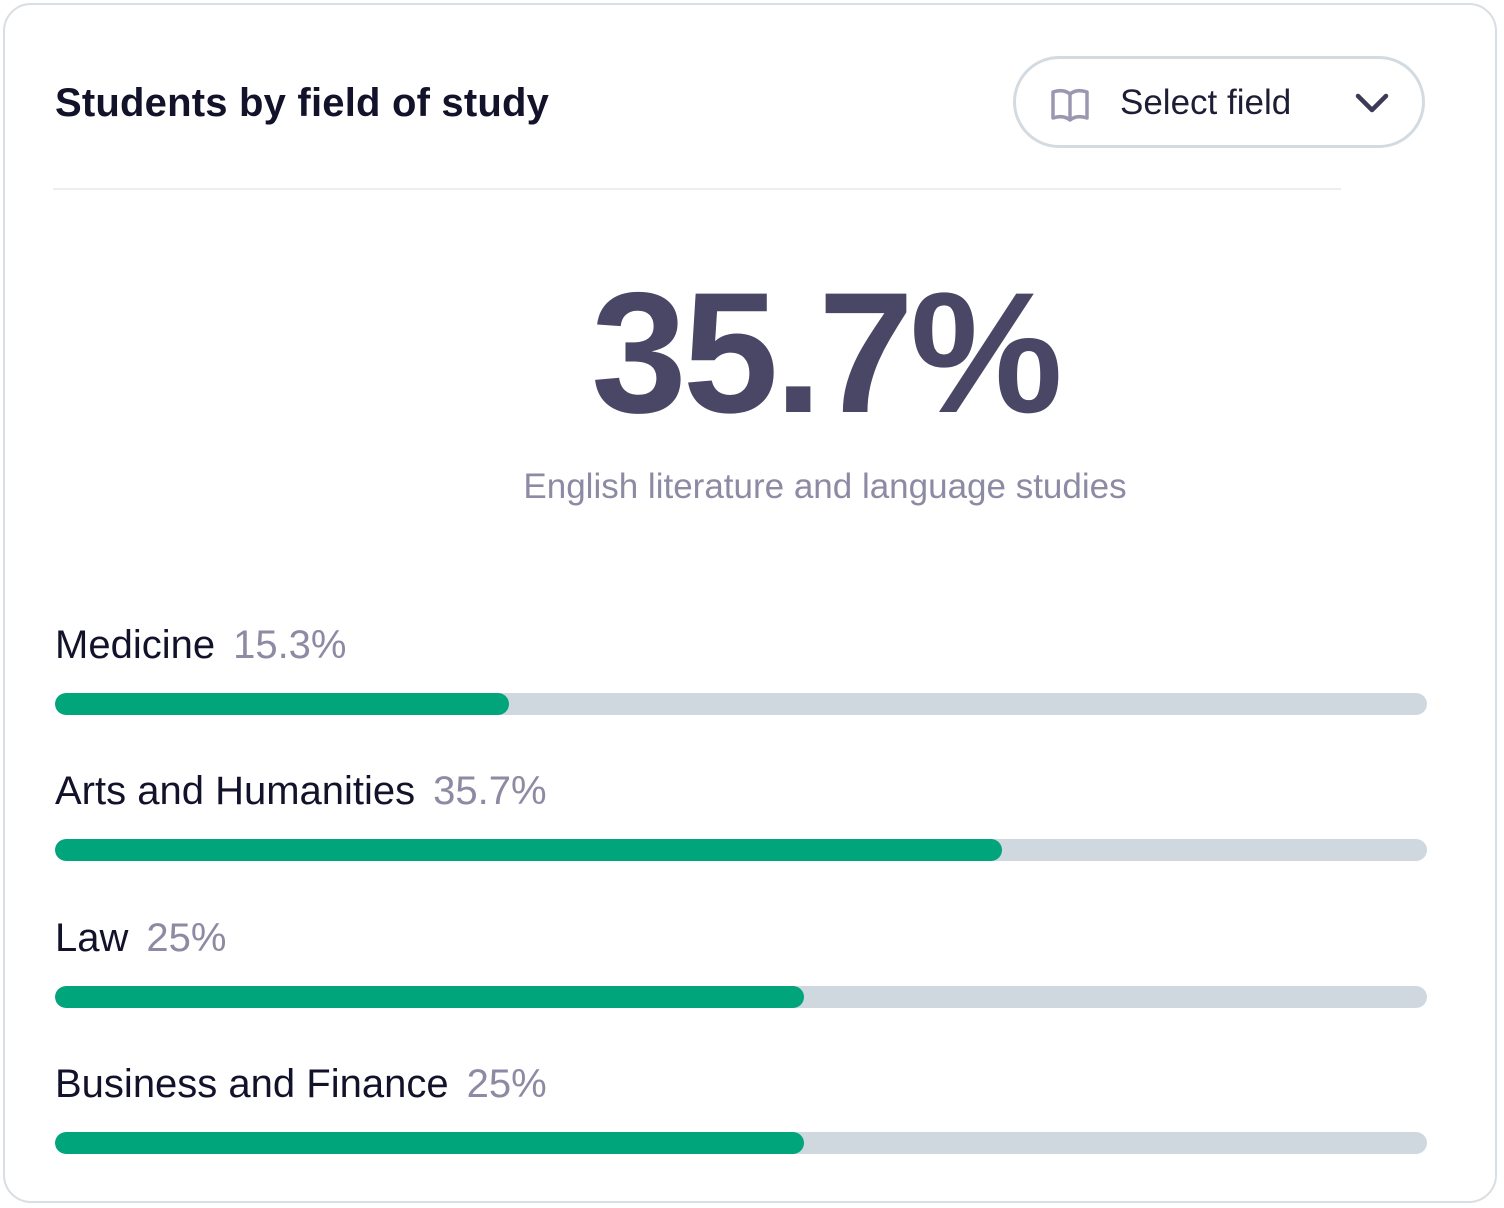 The height and width of the screenshot is (1208, 1504). Describe the element at coordinates (1070, 105) in the screenshot. I see `book-icon` at that location.